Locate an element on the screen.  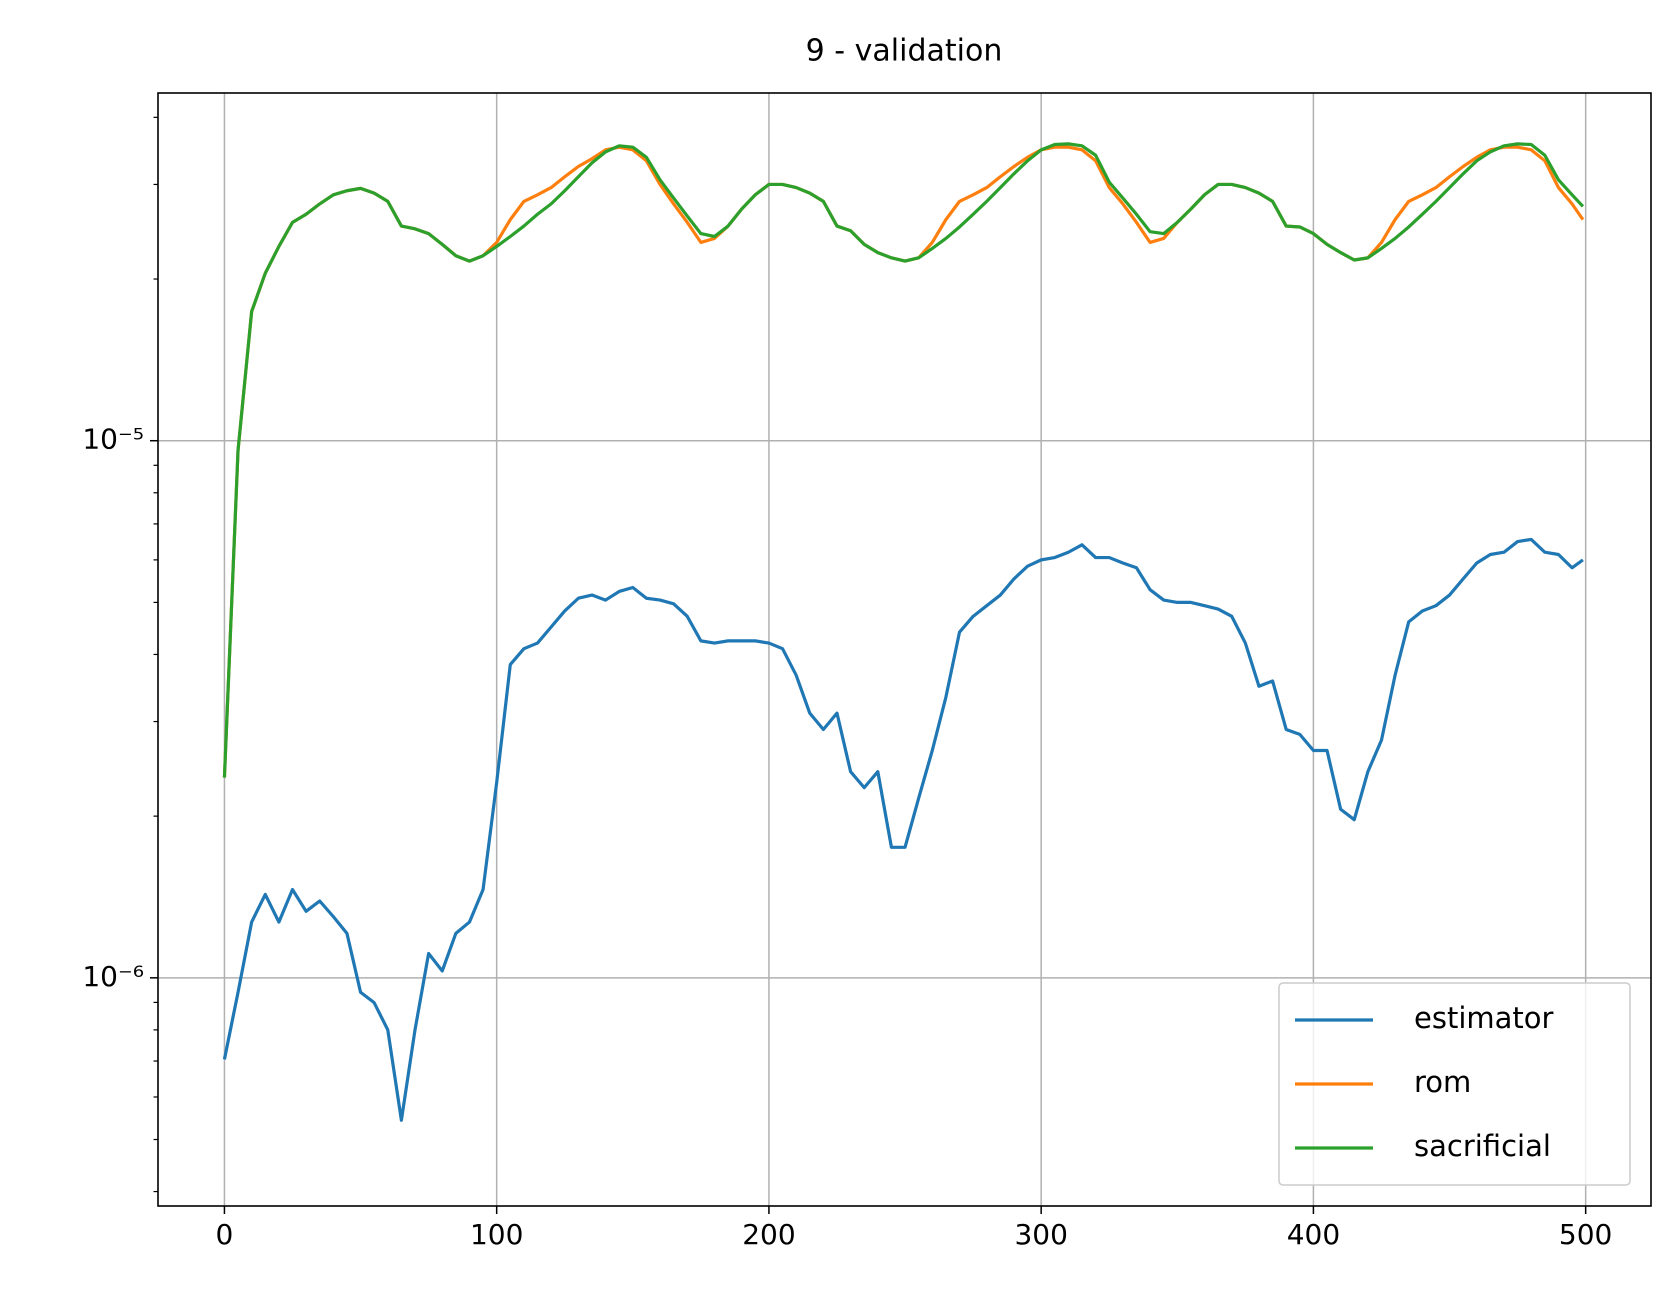
legend-box is located at coordinates (1454, 1084).